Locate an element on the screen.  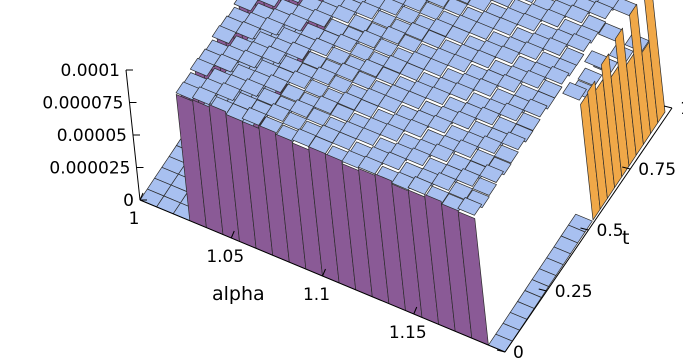
t-tick-label: 0.25 is located at coordinates (574, 292).